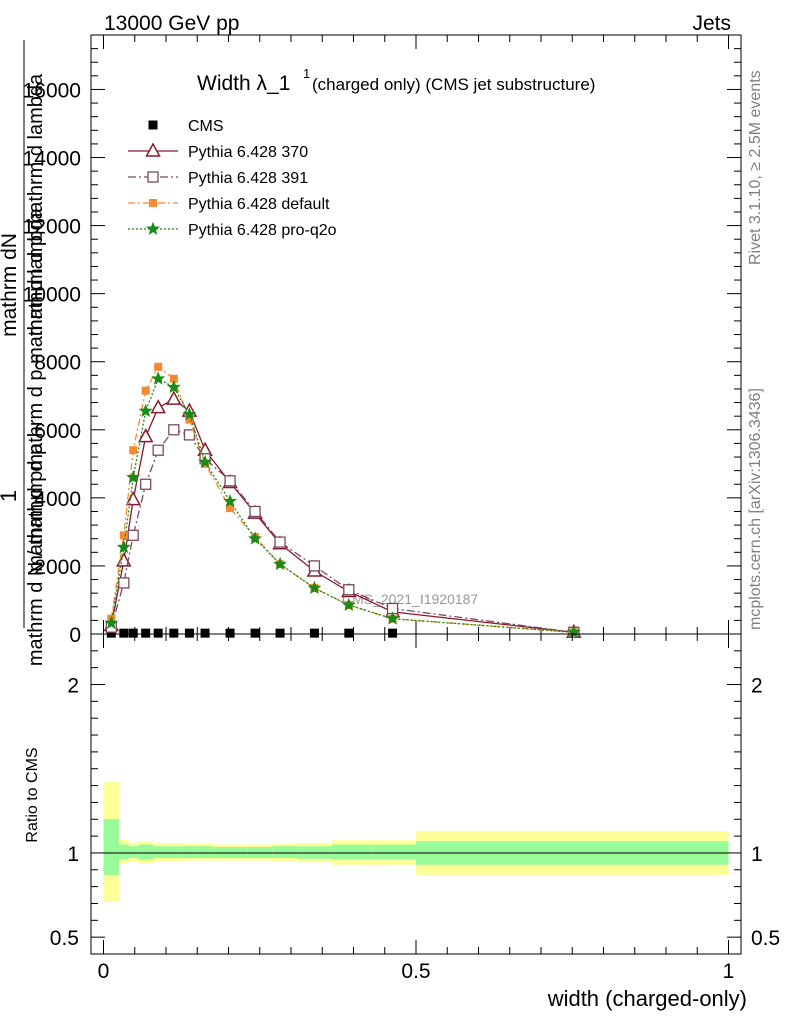 This screenshot has width=786, height=1024. Describe the element at coordinates (104, 971) in the screenshot. I see `x-tick-label: 0` at that location.